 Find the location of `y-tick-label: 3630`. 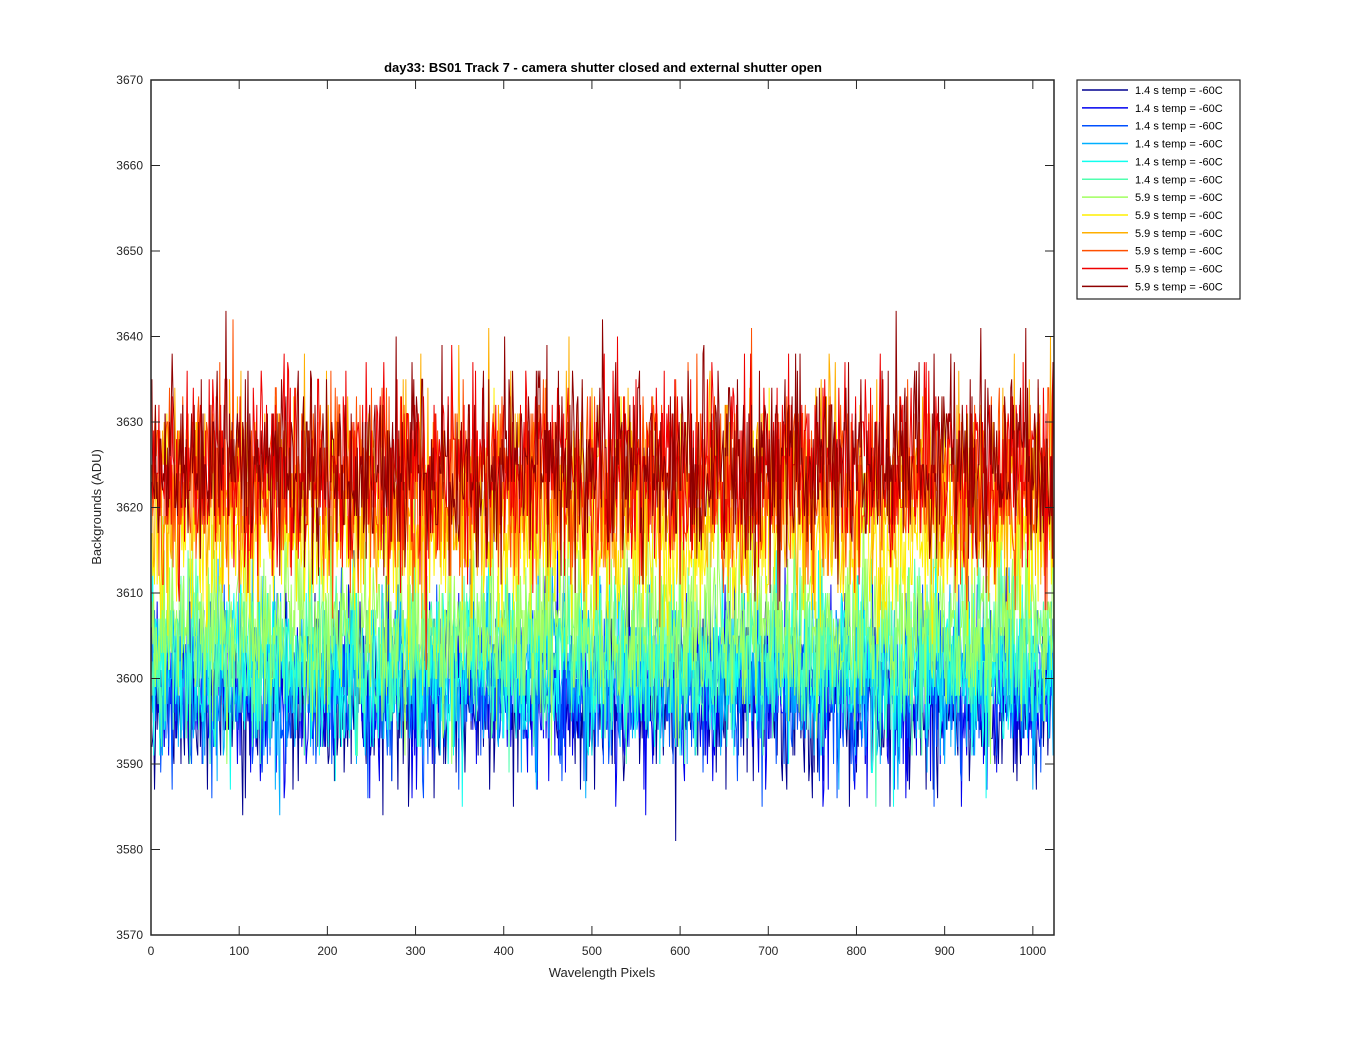

y-tick-label: 3630 is located at coordinates (129, 422).